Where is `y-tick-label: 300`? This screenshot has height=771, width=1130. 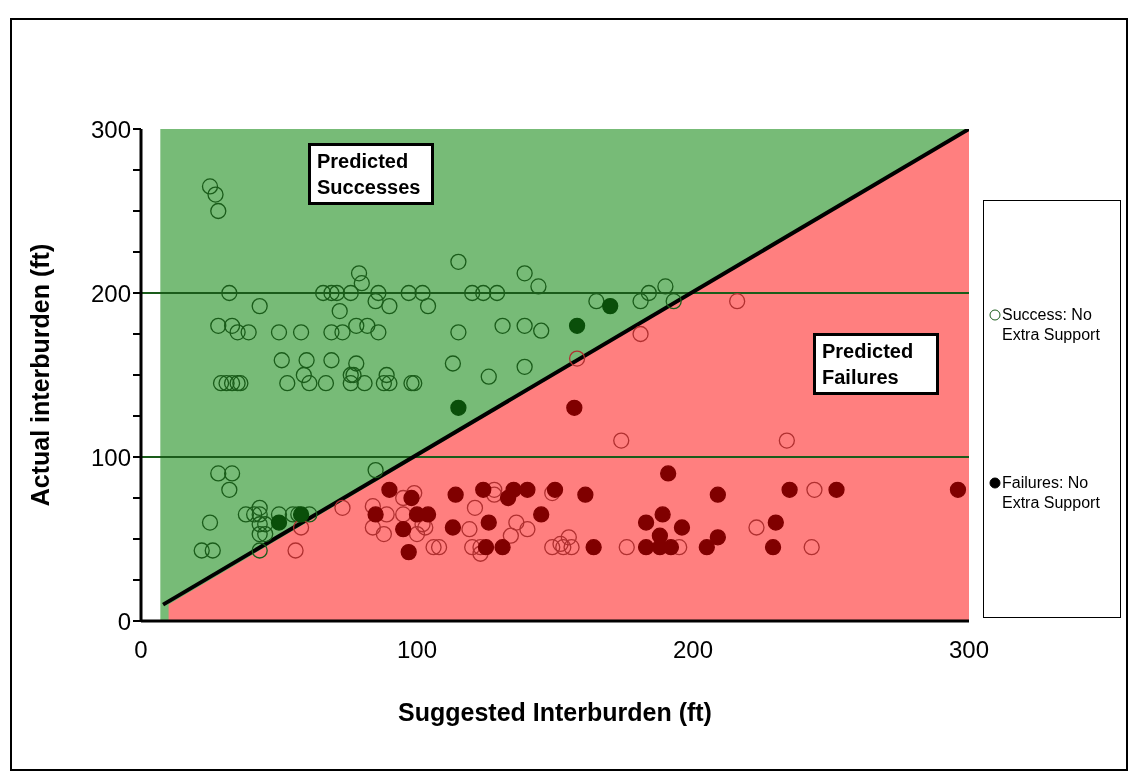 y-tick-label: 300 is located at coordinates (110, 129).